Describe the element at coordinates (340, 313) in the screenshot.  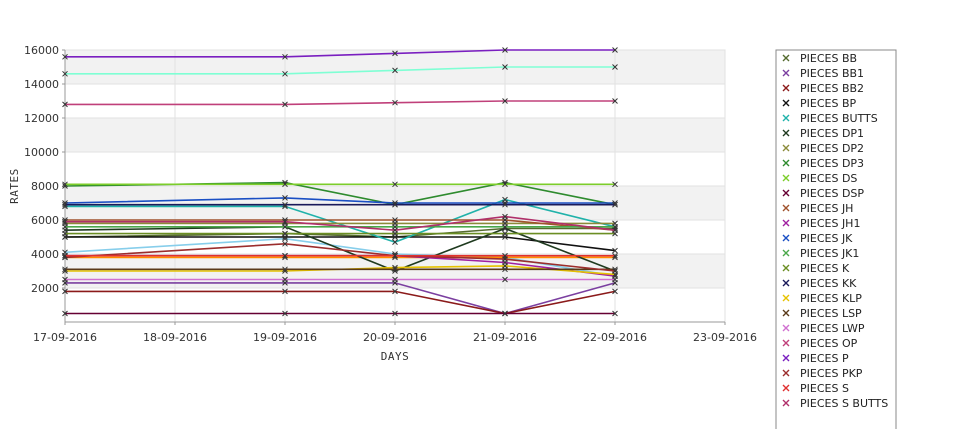
I see `series-pieces-dsp` at that location.